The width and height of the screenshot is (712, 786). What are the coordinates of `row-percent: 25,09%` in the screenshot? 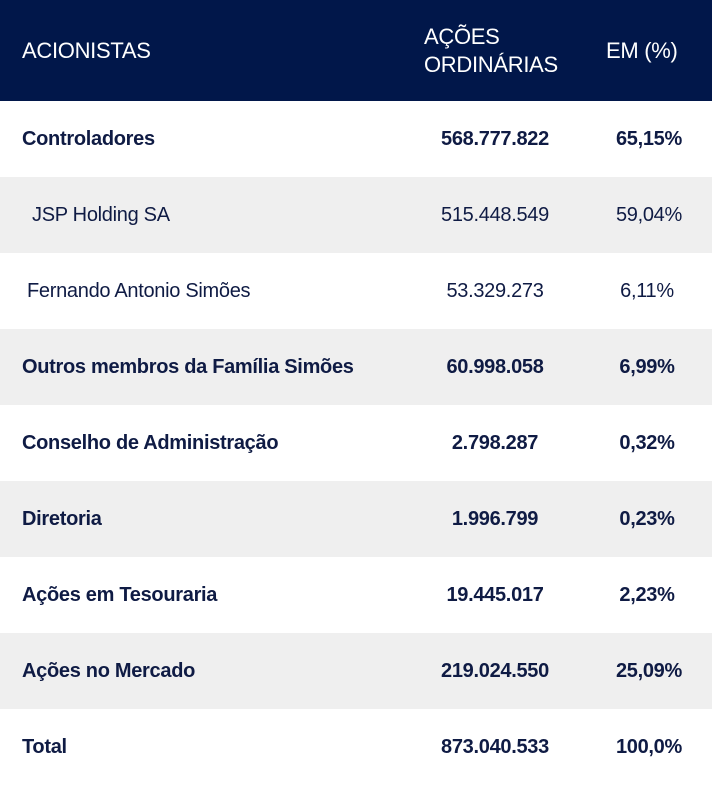 It's located at (648, 670).